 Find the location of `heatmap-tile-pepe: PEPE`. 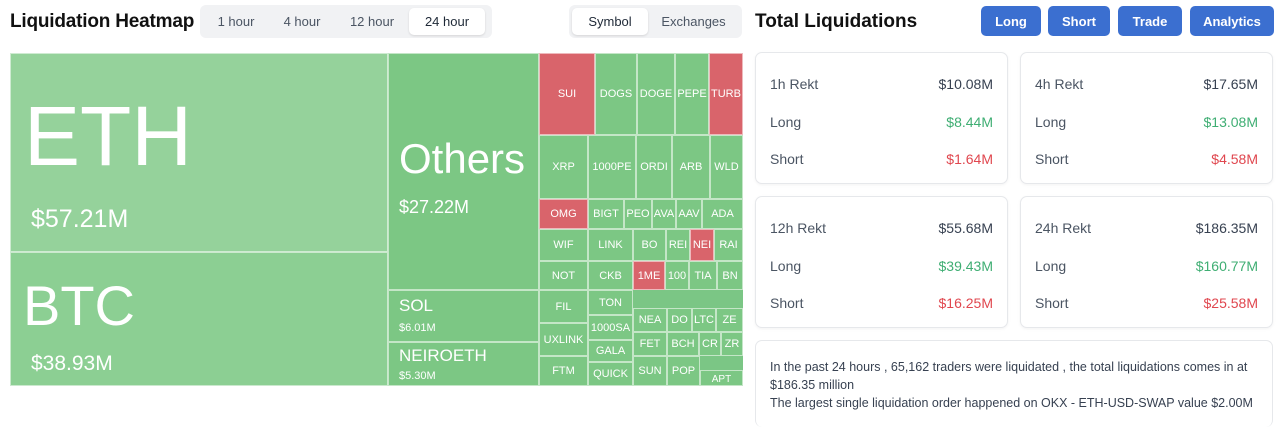

heatmap-tile-pepe: PEPE is located at coordinates (692, 94).